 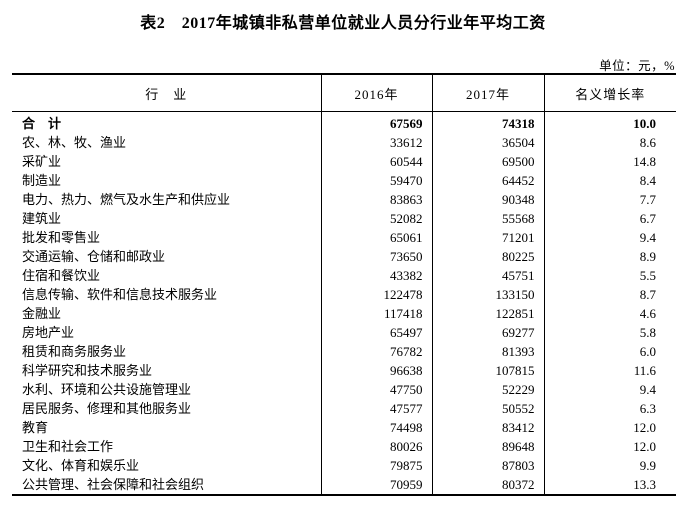 I want to click on industry-cell: 水利、环境和公共设施管理业, so click(x=167, y=389).